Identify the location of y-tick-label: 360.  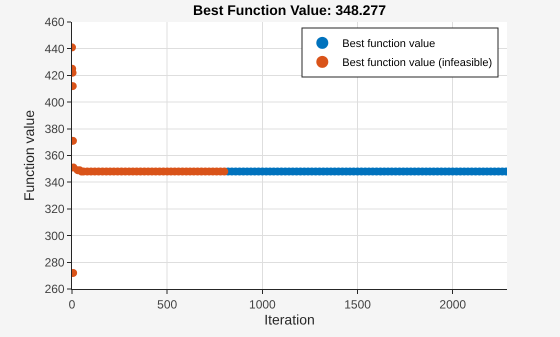
(54, 155).